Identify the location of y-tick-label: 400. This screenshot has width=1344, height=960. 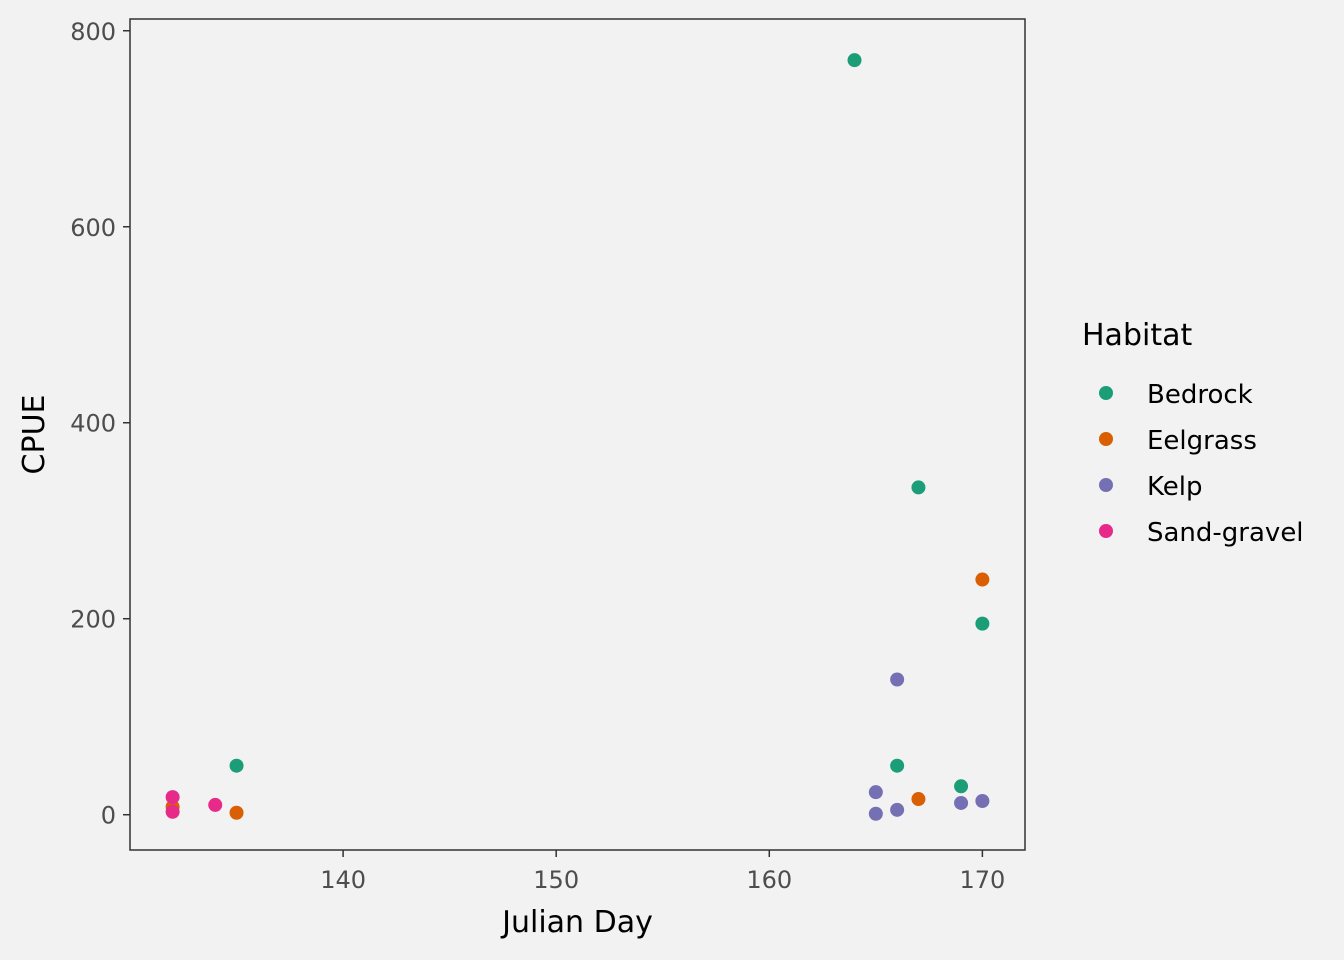
(93, 424).